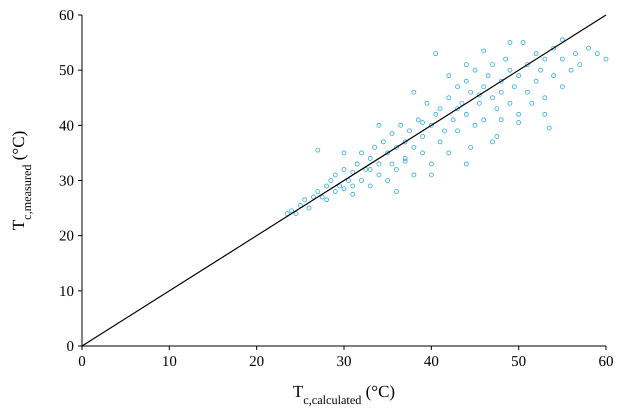  What do you see at coordinates (82, 362) in the screenshot?
I see `x-tick-label: 0` at bounding box center [82, 362].